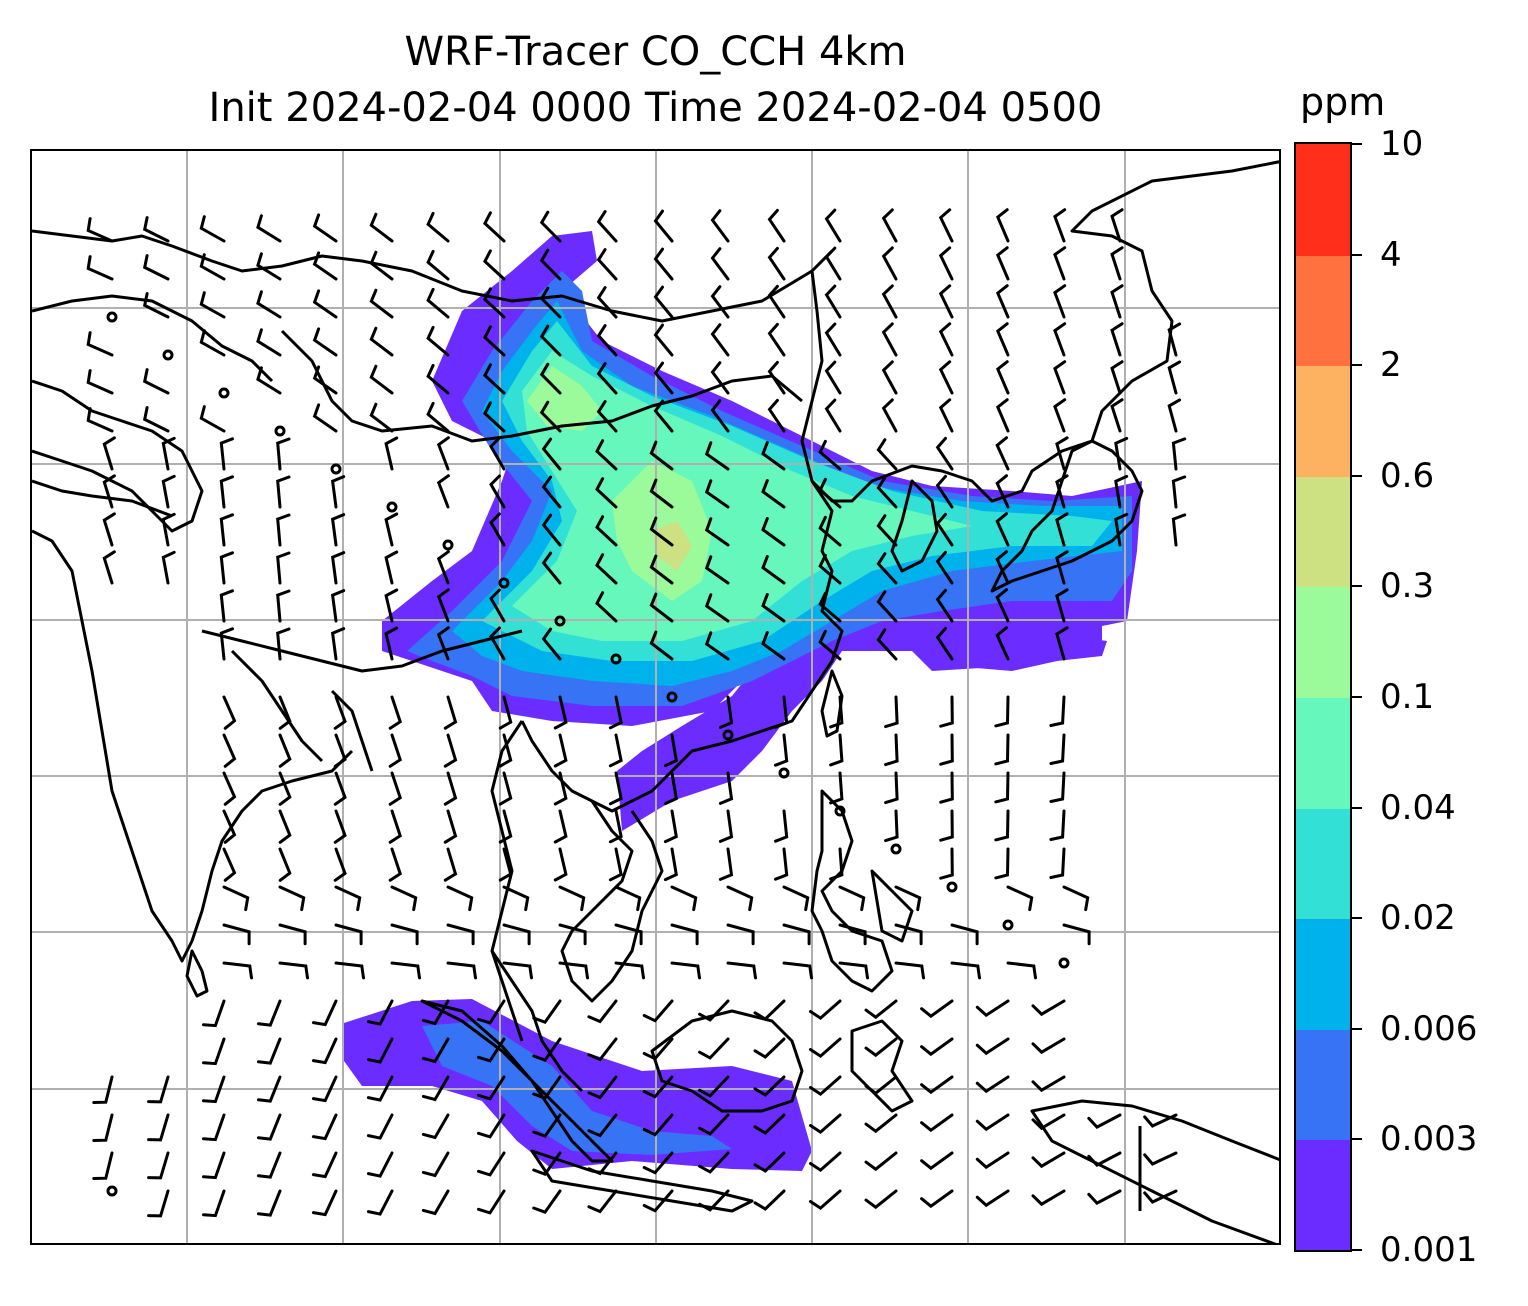 This screenshot has height=1306, width=1528. What do you see at coordinates (1009, 653) in the screenshot?
I see `tracer-band-east` at bounding box center [1009, 653].